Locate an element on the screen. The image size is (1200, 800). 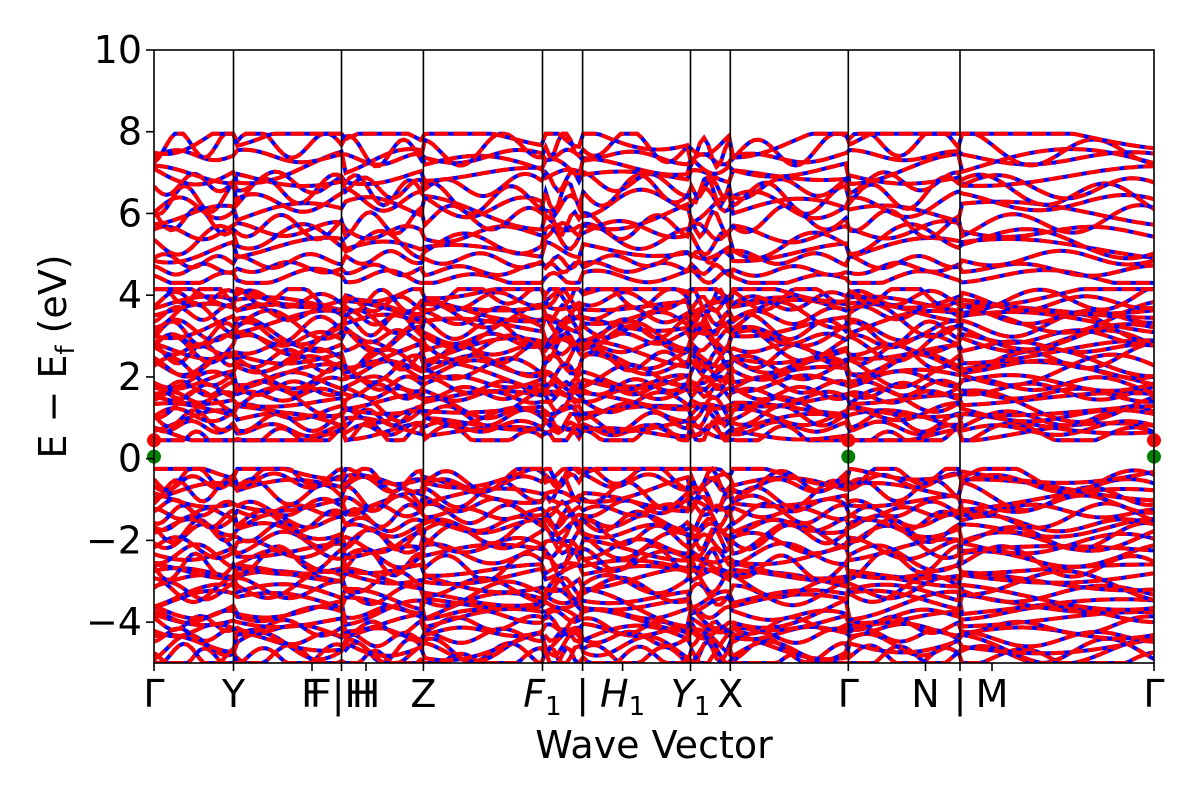
x-tick-label-13: | is located at coordinates (960, 694).